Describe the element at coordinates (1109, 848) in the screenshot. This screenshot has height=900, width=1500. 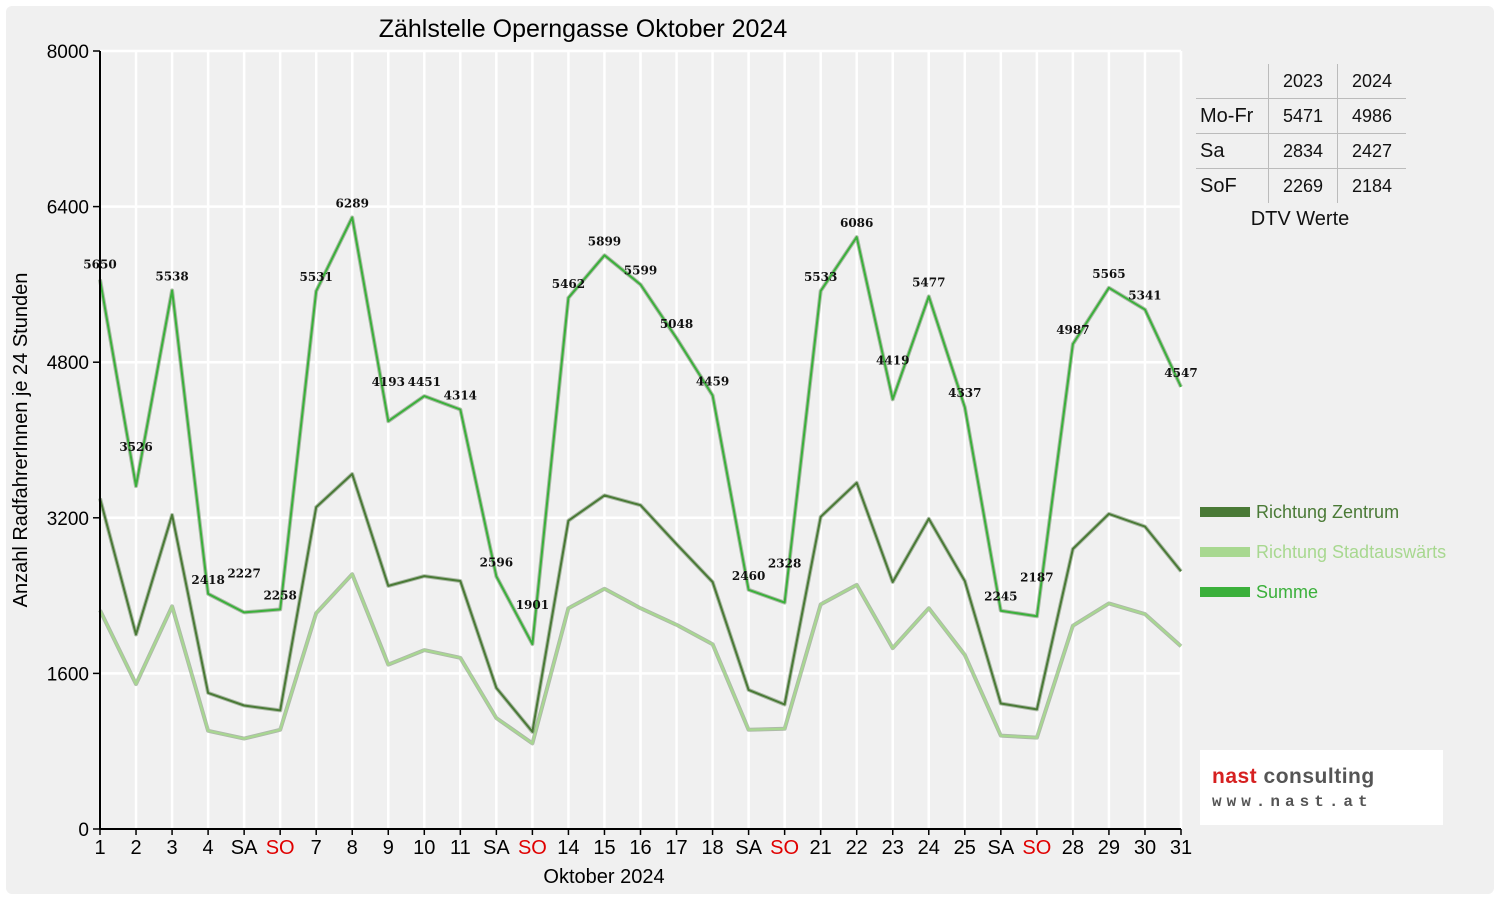
I see `x-tick-label: 29` at that location.